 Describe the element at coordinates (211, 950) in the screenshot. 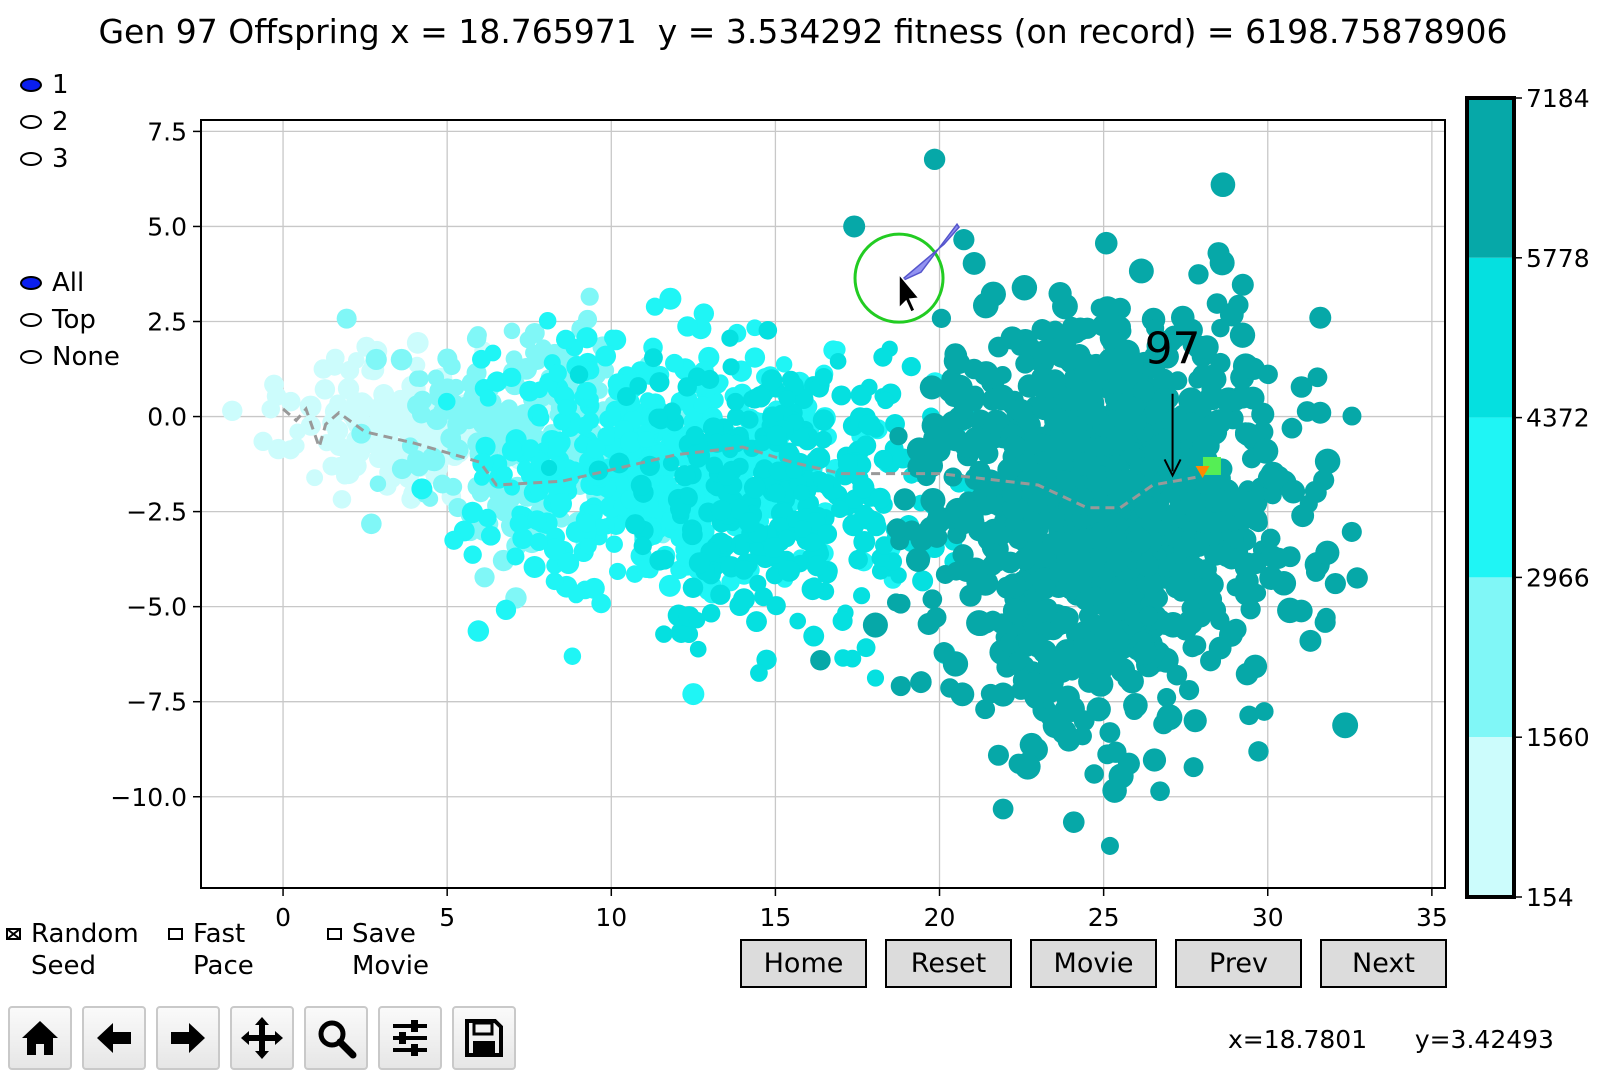

I see `fast-pace-checkbox: Fast Pace` at that location.